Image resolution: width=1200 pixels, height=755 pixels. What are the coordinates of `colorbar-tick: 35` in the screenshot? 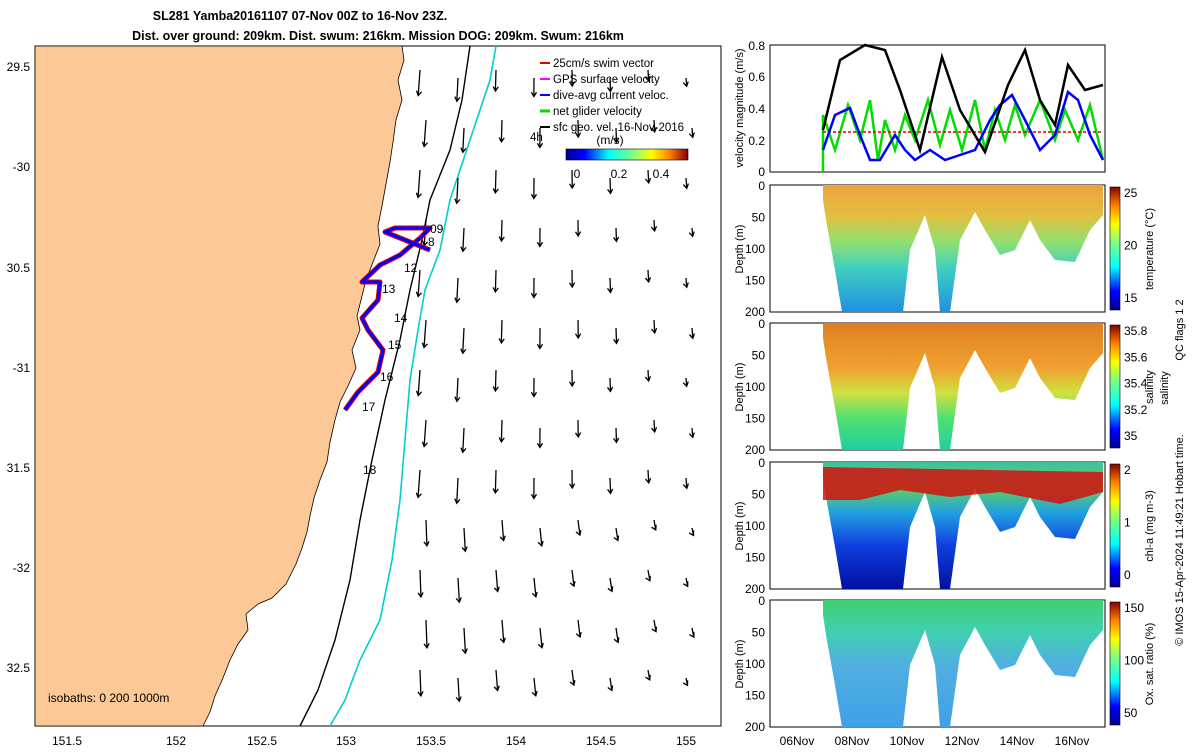 It's located at (1131, 436).